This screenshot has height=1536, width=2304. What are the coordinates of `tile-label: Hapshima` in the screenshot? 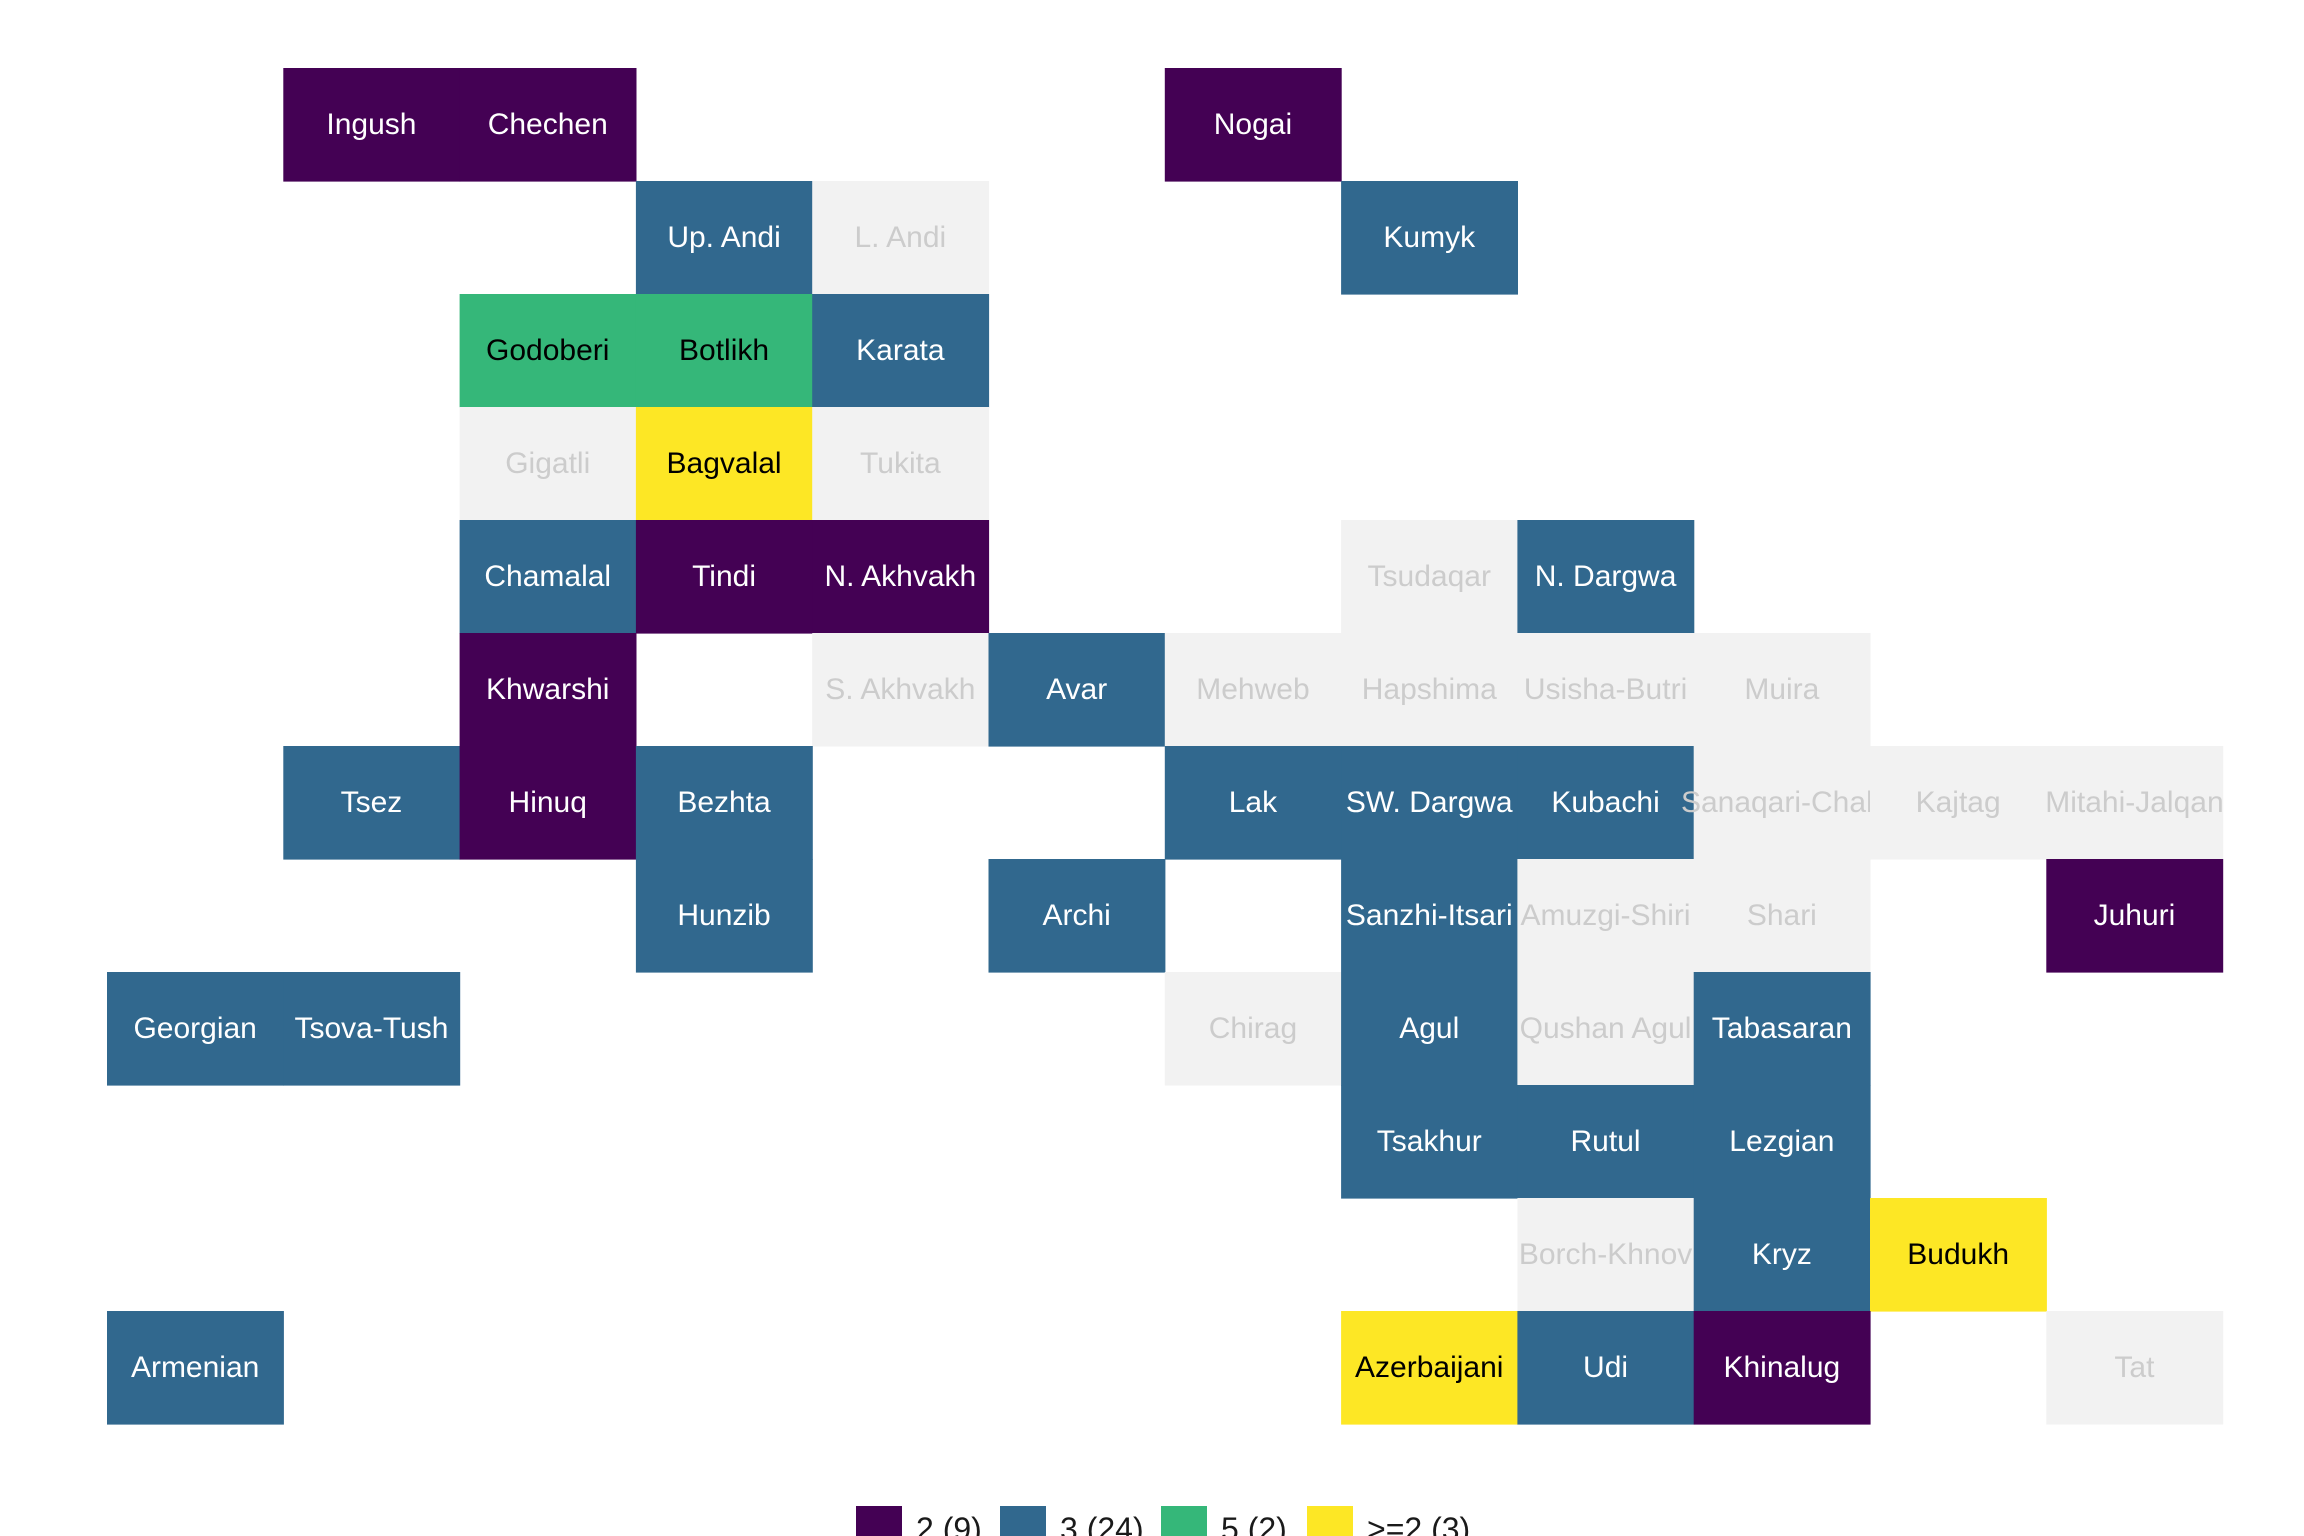 It's located at (1429, 689).